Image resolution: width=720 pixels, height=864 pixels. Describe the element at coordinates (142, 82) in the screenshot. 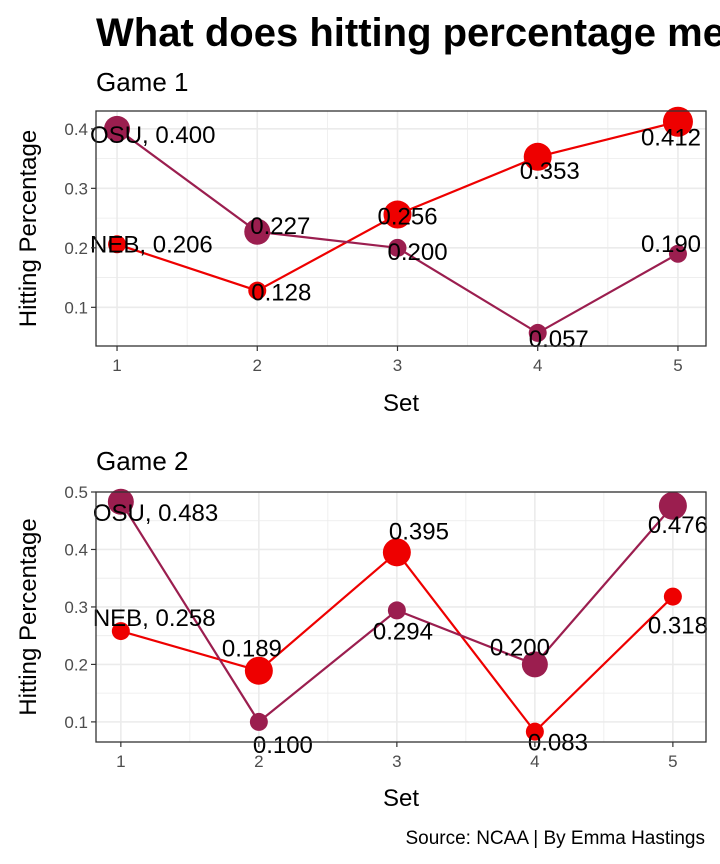

I see `panel-subtitle: Game 1` at that location.